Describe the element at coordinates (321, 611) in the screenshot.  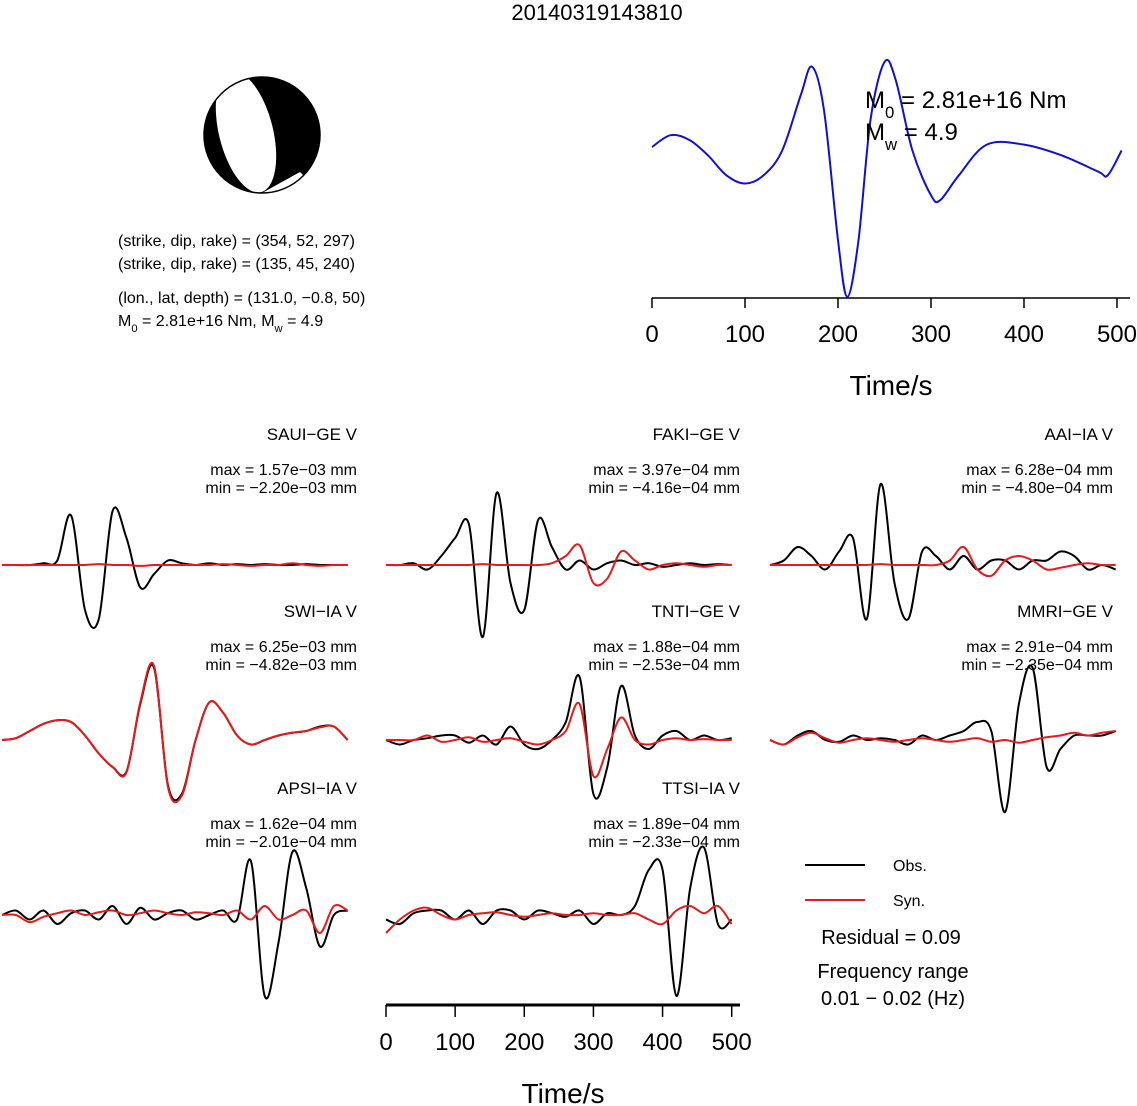
I see `station-label: SWI−IA V` at that location.